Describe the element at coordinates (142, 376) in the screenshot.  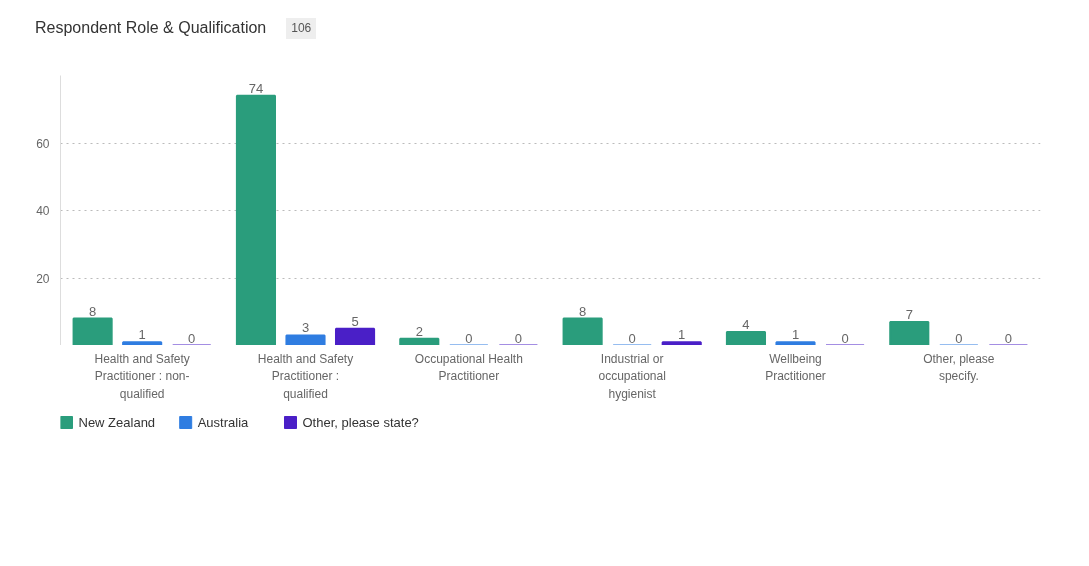
I see `x-tick-label: Health and Safety Practitioner : non-qualified` at that location.